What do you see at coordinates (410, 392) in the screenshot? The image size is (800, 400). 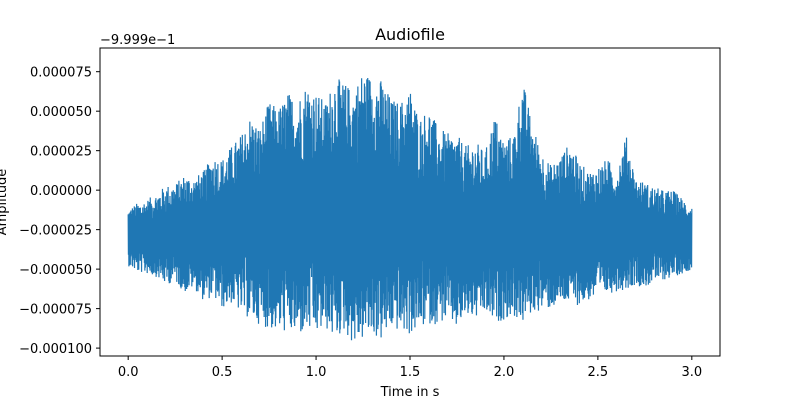 I see `x-axis-label: Time in s` at bounding box center [410, 392].